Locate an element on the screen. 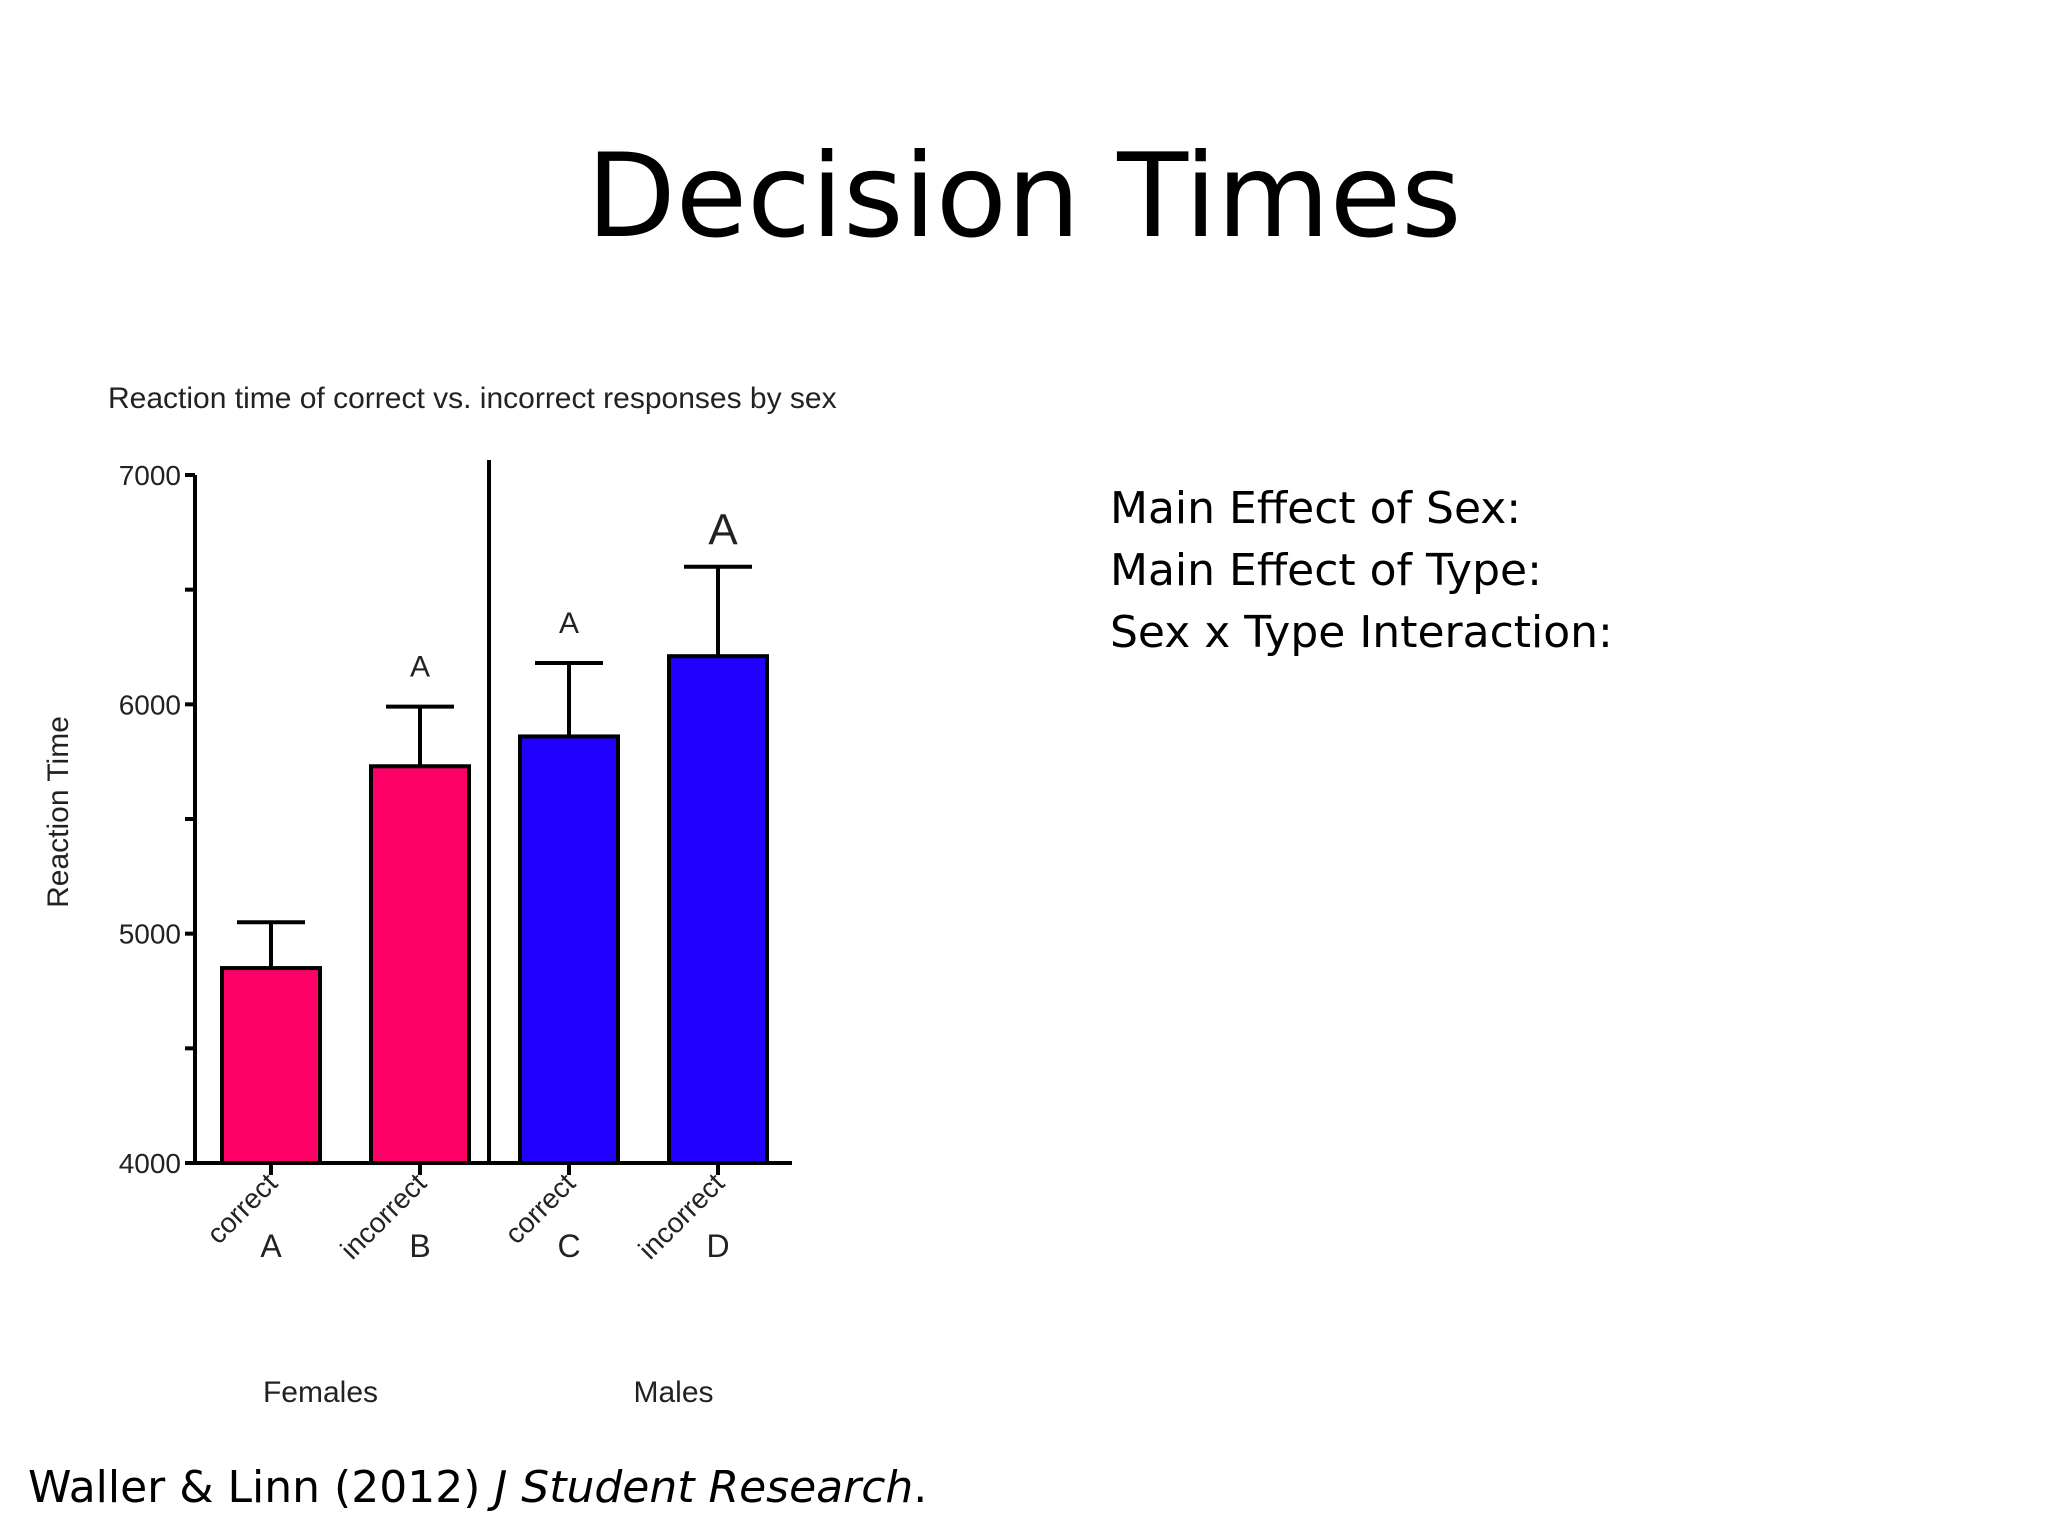 Image resolution: width=2048 pixels, height=1536 pixels. y-tick-label: 5000 is located at coordinates (150, 934).